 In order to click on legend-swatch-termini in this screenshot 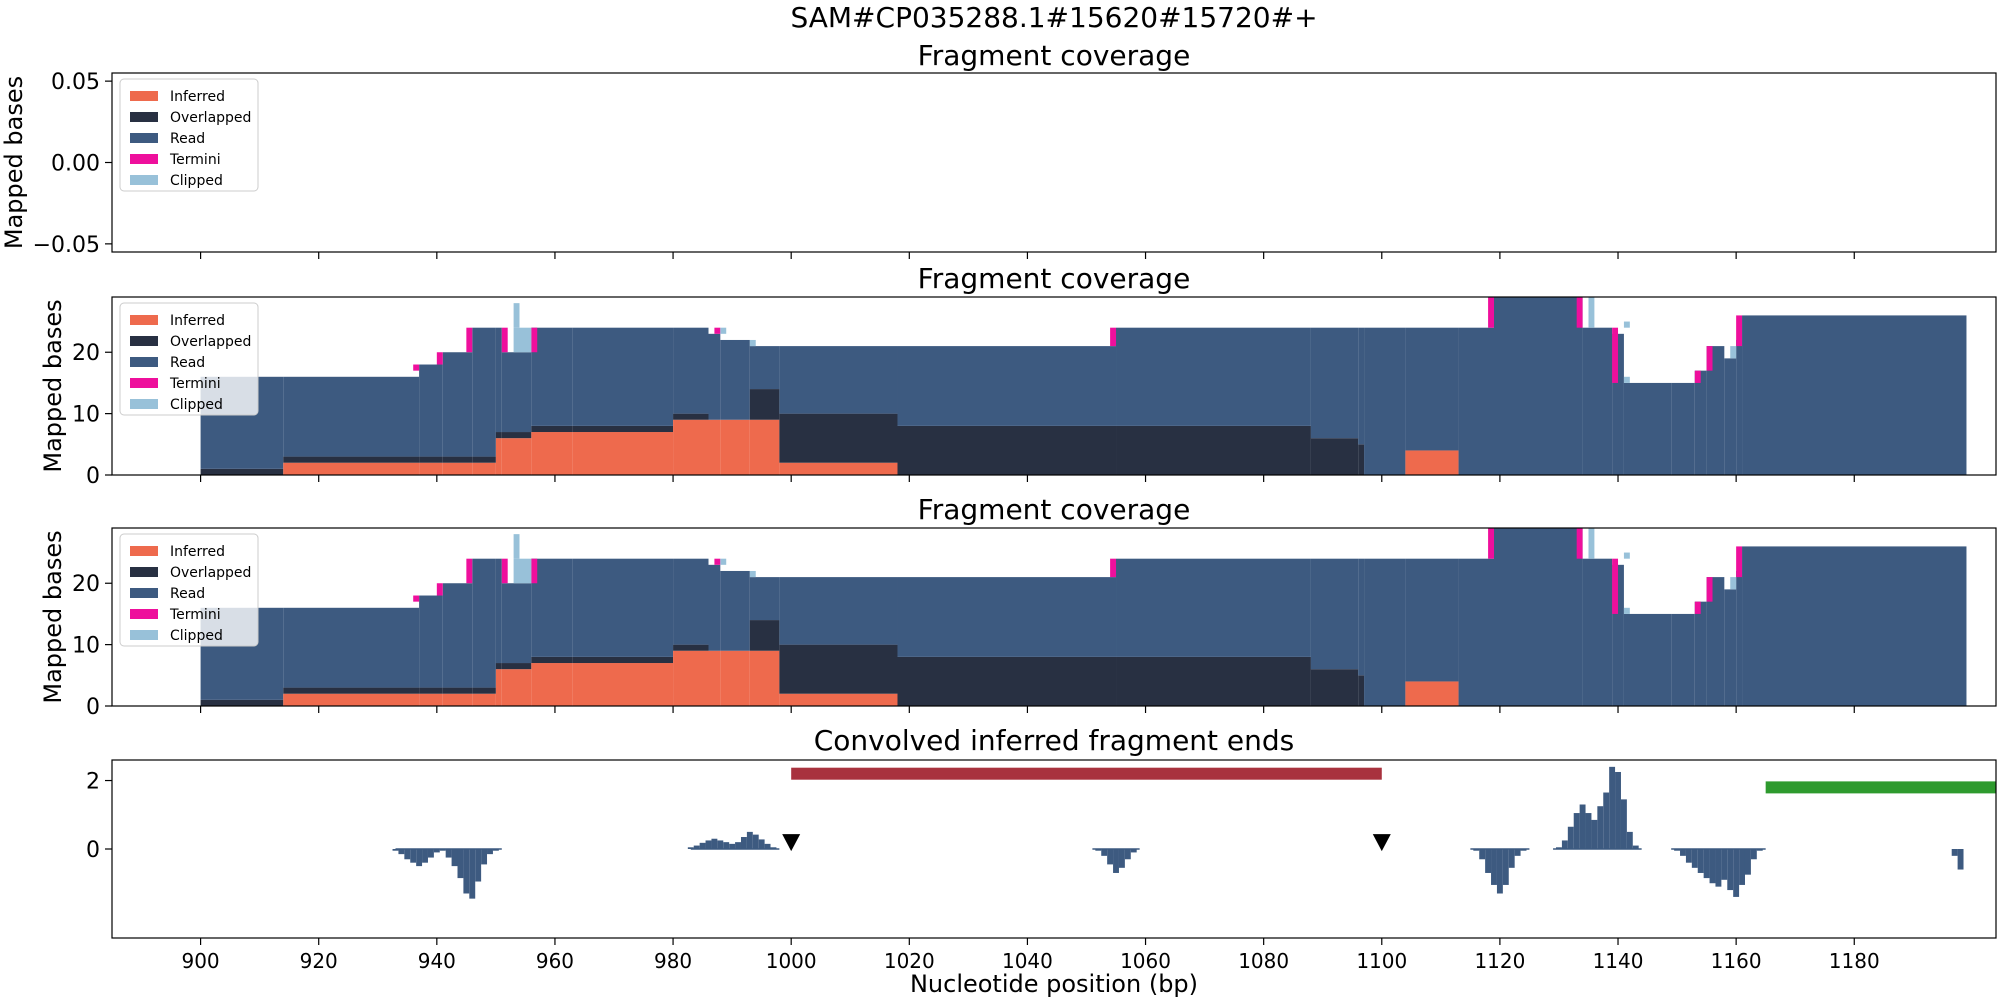, I will do `click(144, 614)`.